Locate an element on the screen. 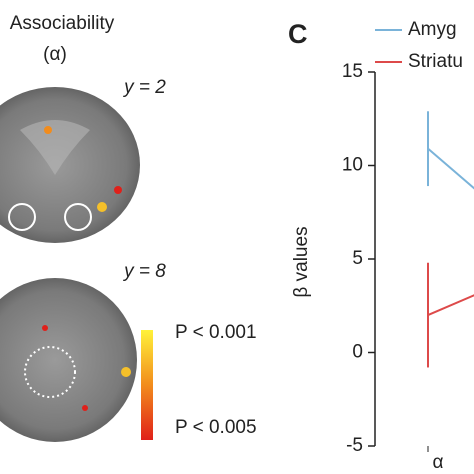 This screenshot has height=474, width=474. legend-label: Amyg is located at coordinates (432, 29).